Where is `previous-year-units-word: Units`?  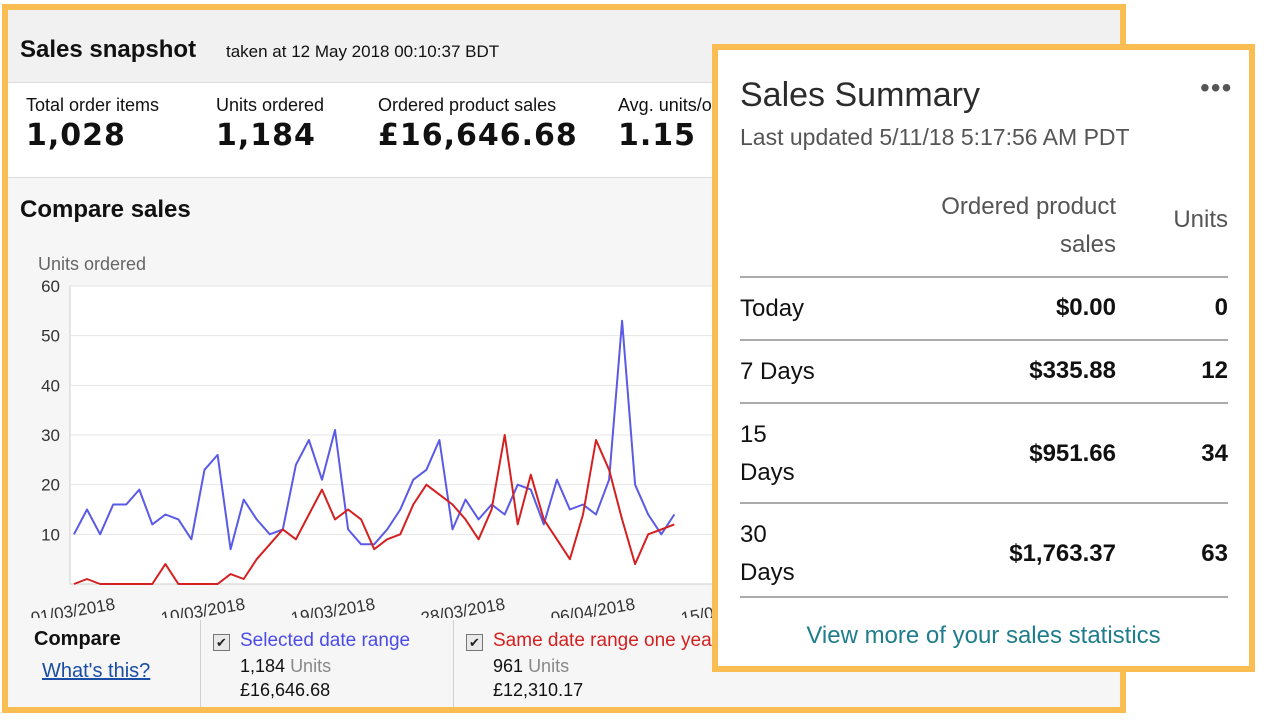 previous-year-units-word: Units is located at coordinates (549, 666).